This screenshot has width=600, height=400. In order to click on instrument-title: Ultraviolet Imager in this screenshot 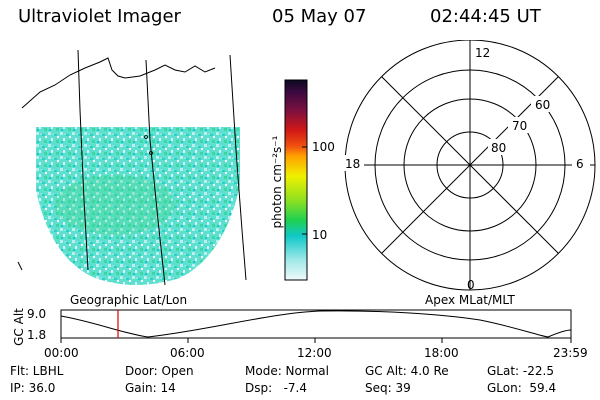, I will do `click(99, 16)`.